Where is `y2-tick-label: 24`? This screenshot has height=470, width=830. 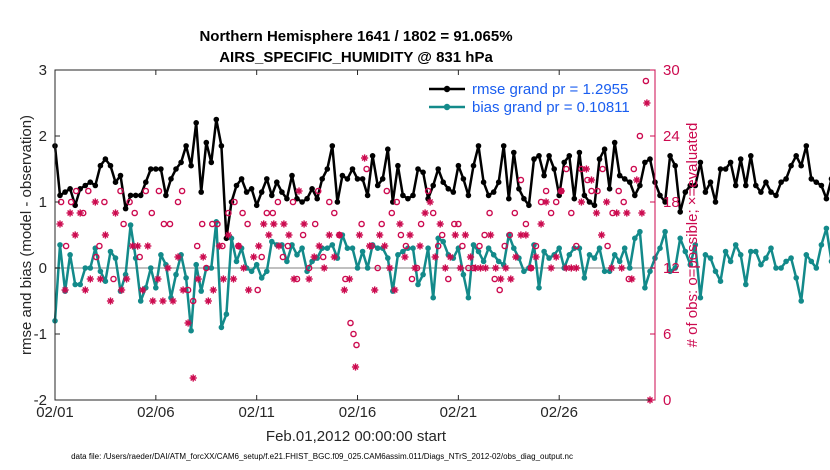 y2-tick-label: 24 is located at coordinates (671, 136).